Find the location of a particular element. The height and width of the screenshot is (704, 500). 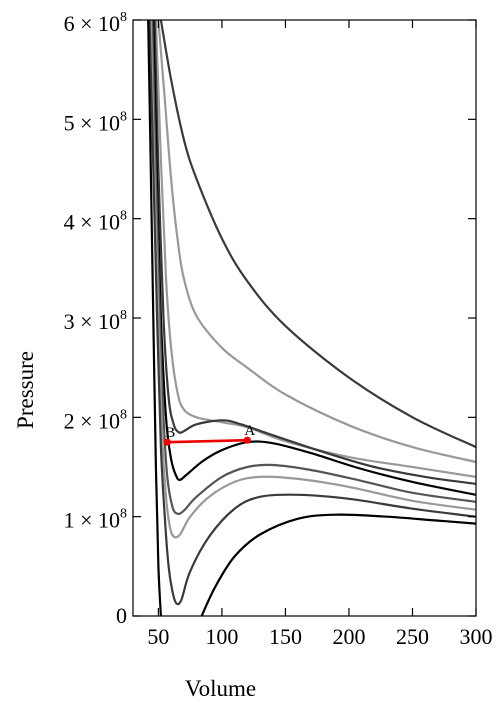

y-tick-label: 1 × 10⁸ is located at coordinates (95, 520).